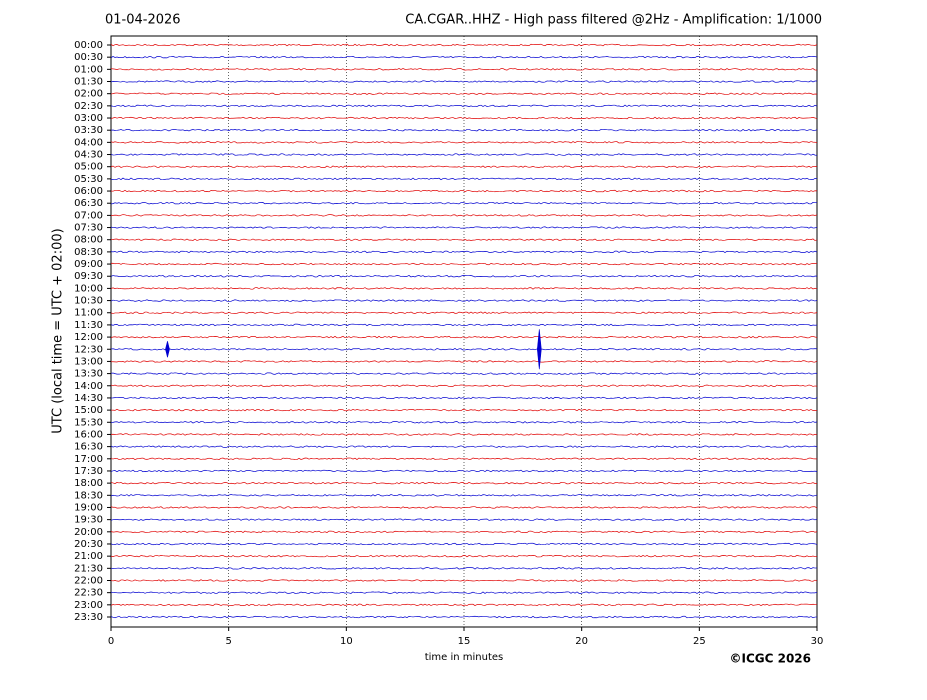  Describe the element at coordinates (464, 641) in the screenshot. I see `x-tick-label: 15` at that location.